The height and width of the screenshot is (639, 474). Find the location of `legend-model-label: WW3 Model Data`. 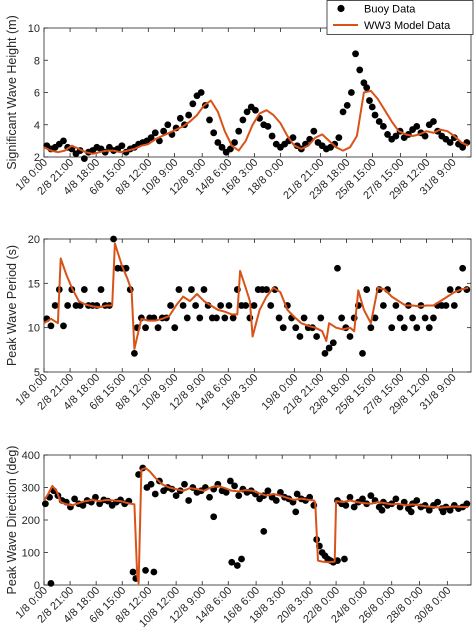

legend-model-label: WW3 Model Data is located at coordinates (407, 26).